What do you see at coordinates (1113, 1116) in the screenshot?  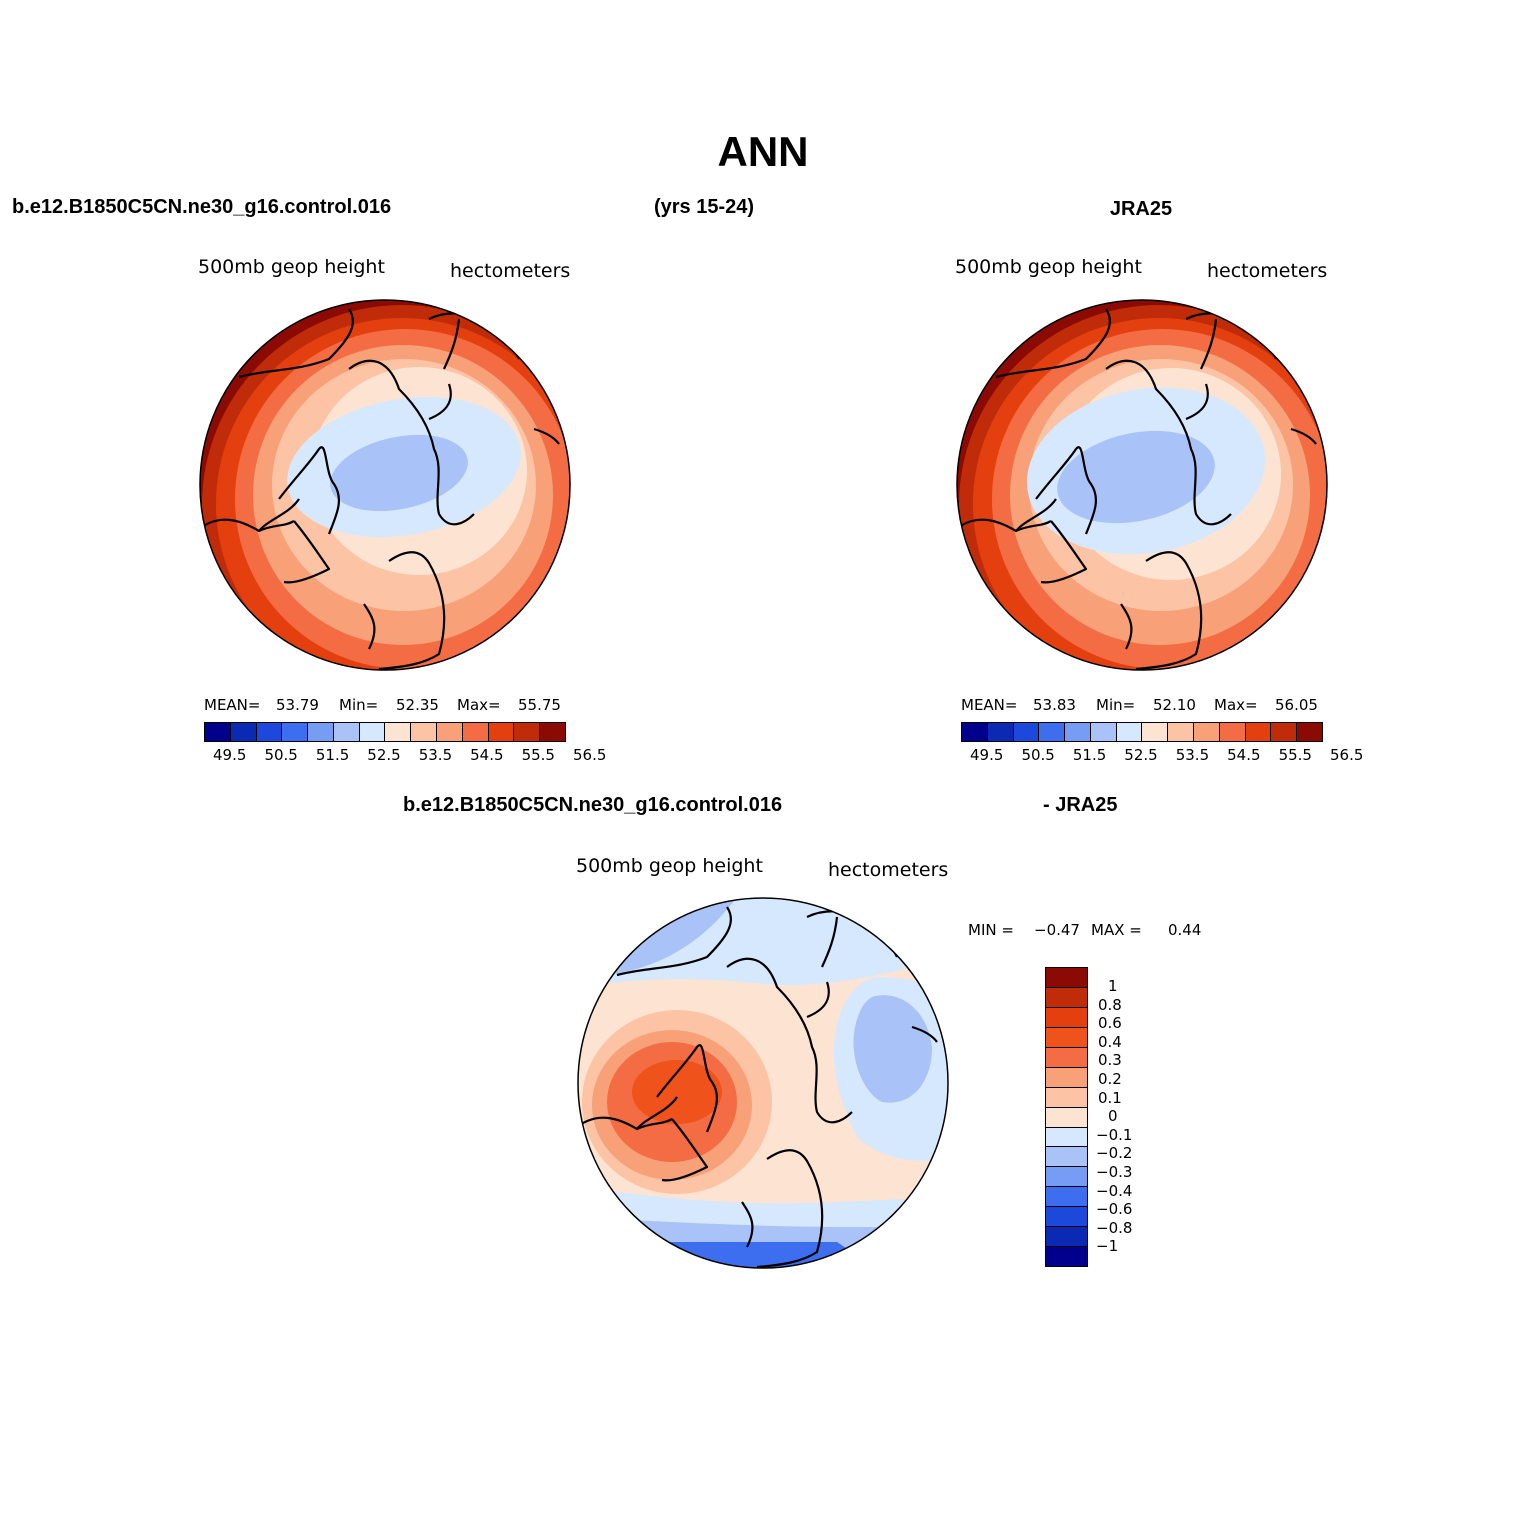 I see `diff-colorbar-label: 0` at bounding box center [1113, 1116].